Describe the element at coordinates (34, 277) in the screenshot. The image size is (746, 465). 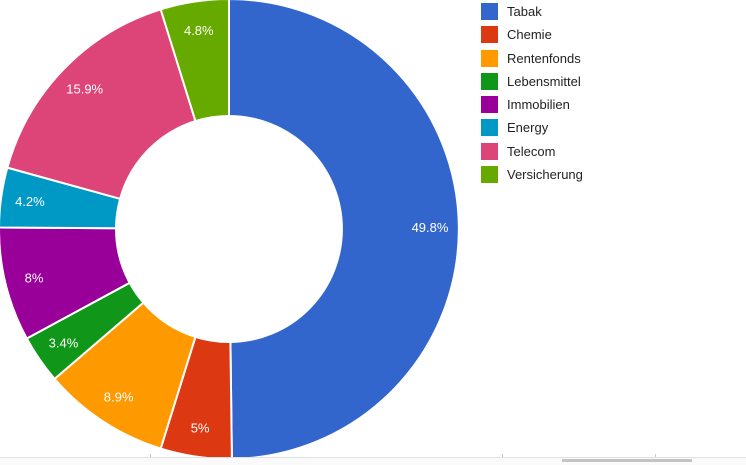
I see `slice-label-immobilien: 8%` at that location.